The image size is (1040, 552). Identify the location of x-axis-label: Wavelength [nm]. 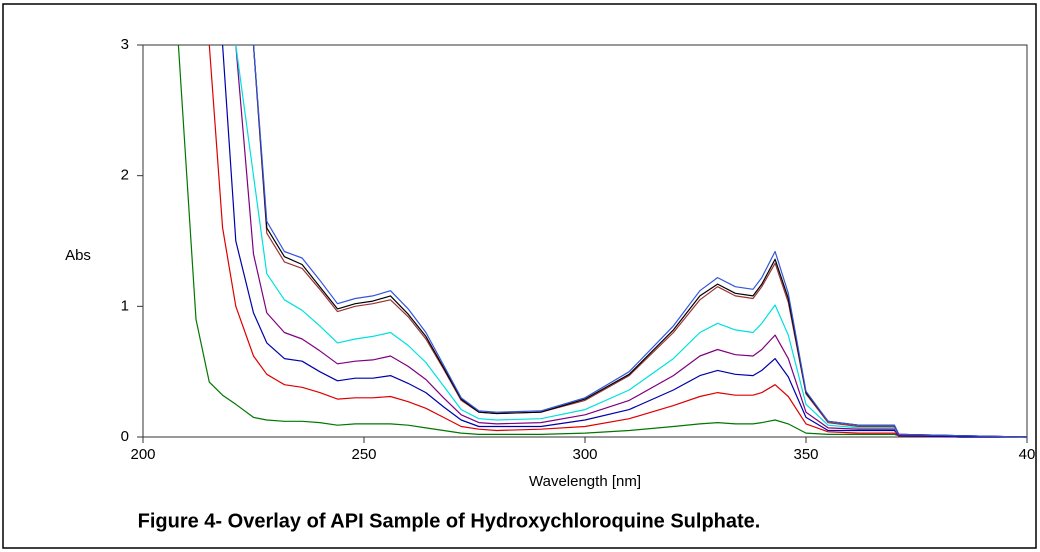
(585, 481).